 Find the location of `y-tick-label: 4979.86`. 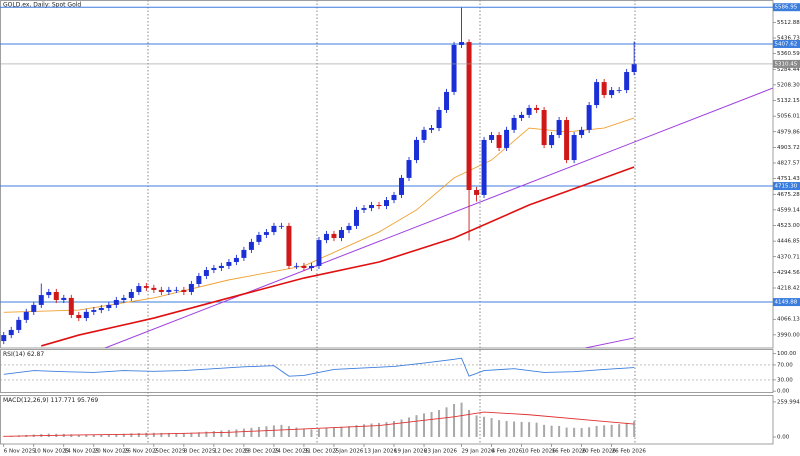

y-tick-label: 4979.86 is located at coordinates (788, 132).